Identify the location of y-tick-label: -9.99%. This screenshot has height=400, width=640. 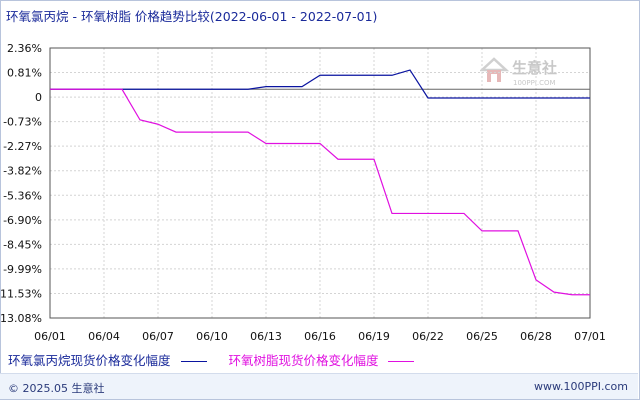
(22, 269).